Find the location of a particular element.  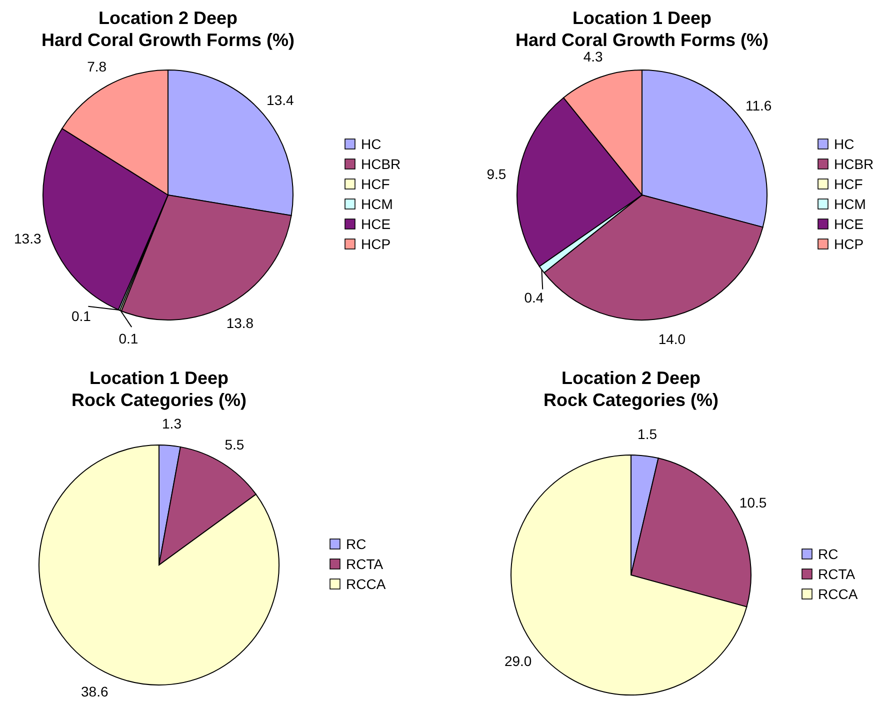

data-label: 4.3 is located at coordinates (593, 56).